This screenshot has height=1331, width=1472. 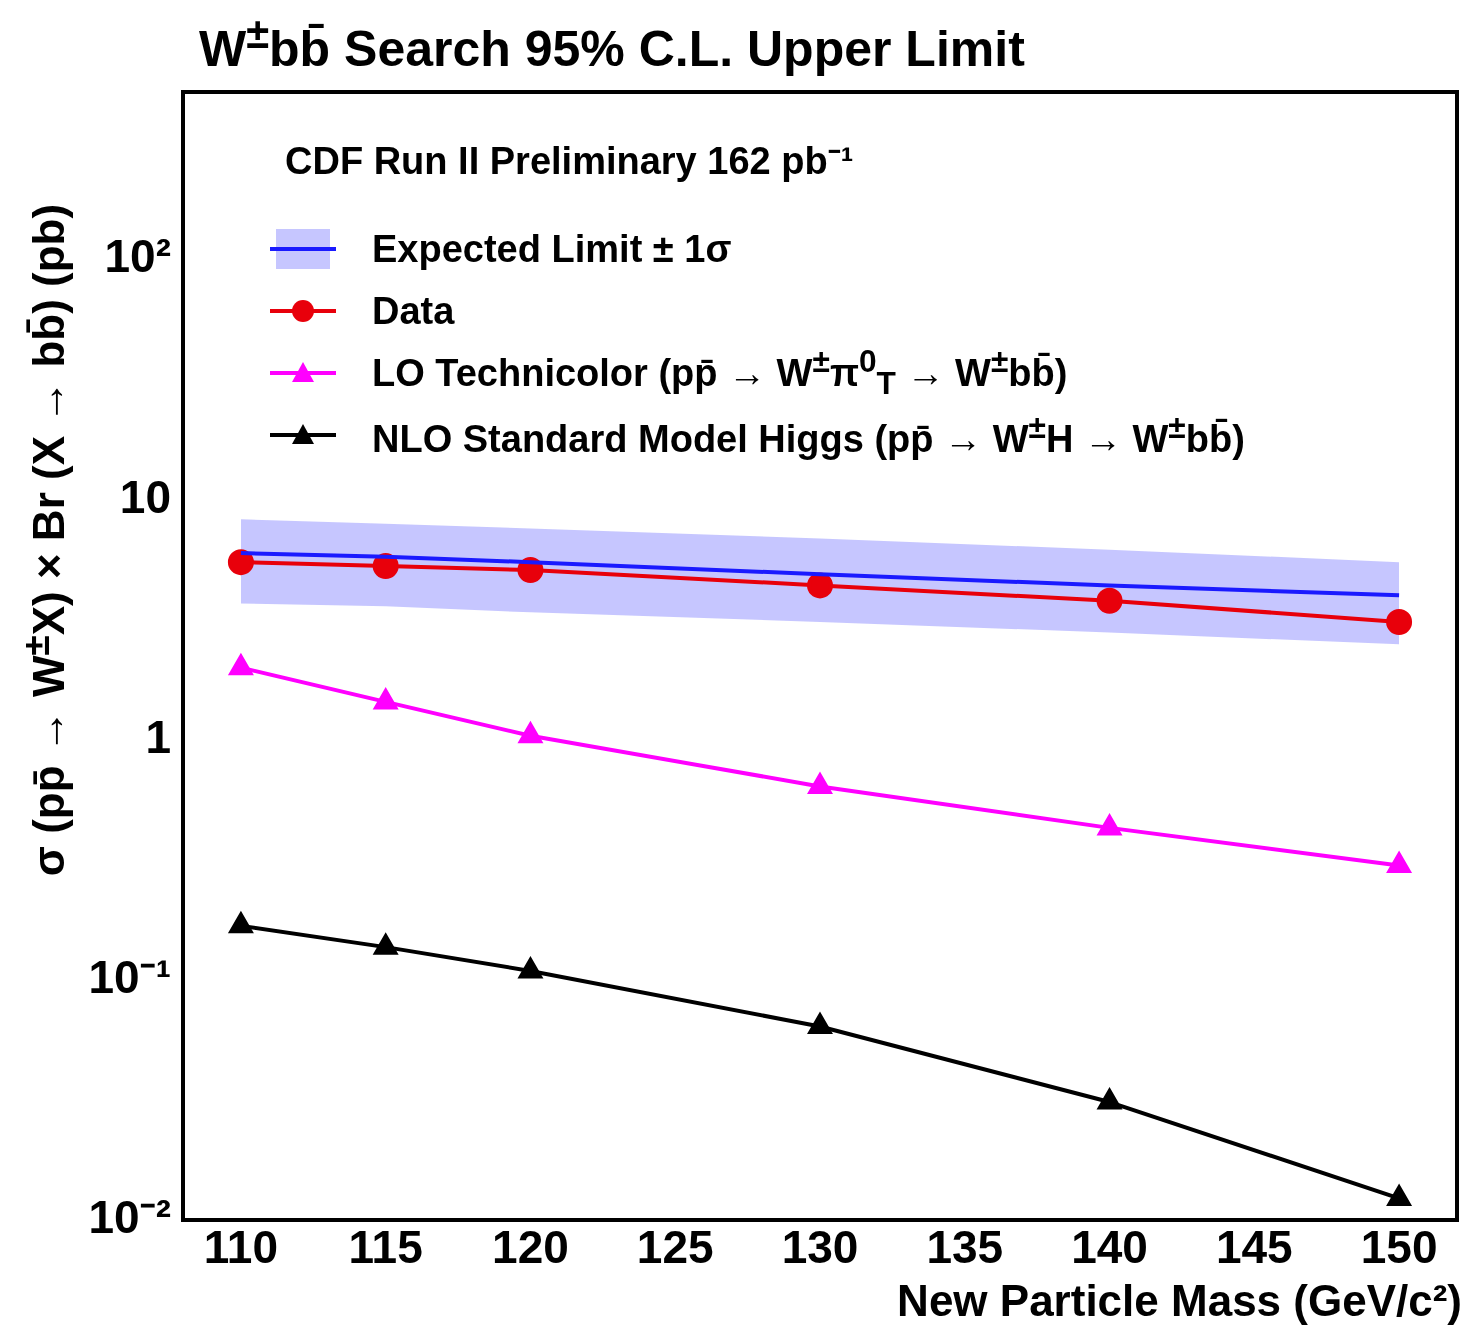 What do you see at coordinates (129, 1216) in the screenshot?
I see `y-tick-label: 10⁻²` at bounding box center [129, 1216].